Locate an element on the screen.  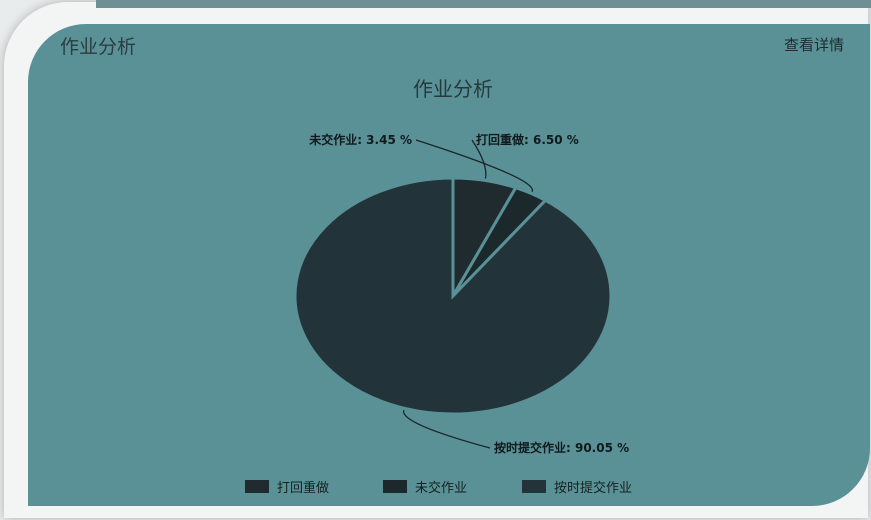
pie-data-label-2: 按时提交作业: 90.05 % is located at coordinates (561, 447).